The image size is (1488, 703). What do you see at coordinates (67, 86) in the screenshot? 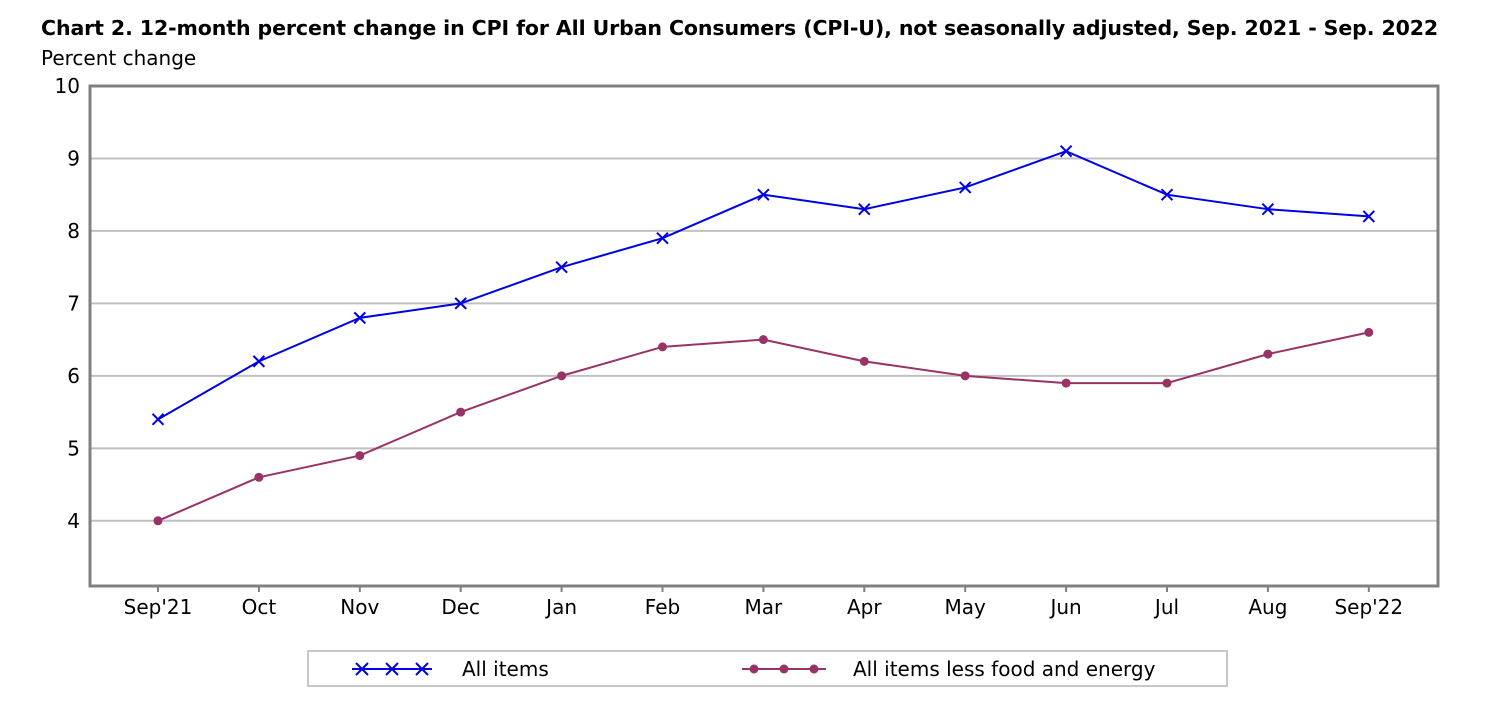
I see `y-tick-label: 10` at bounding box center [67, 86].